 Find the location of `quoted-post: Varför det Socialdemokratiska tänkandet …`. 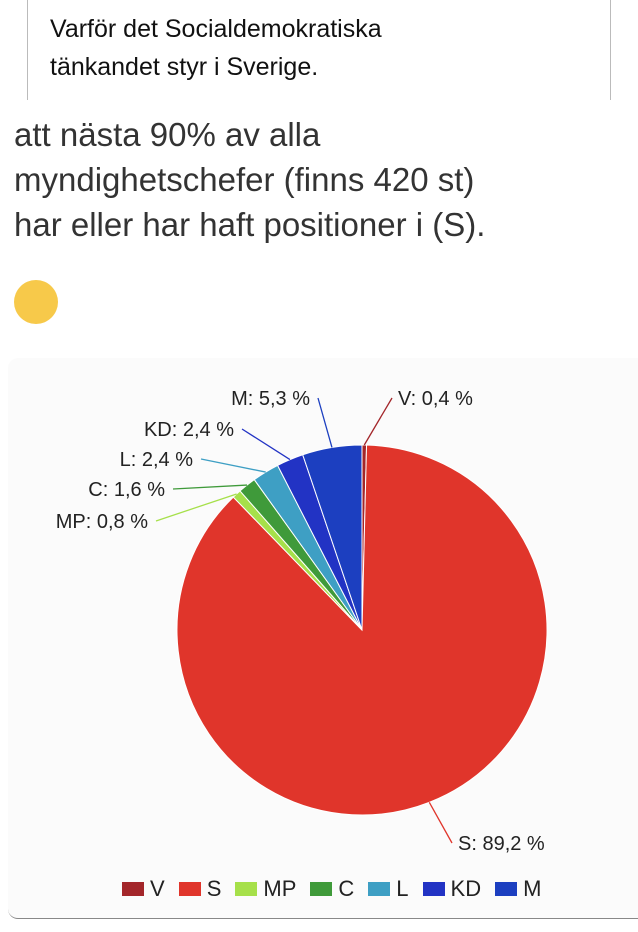

quoted-post: Varför det Socialdemokratiska tänkandet … is located at coordinates (319, 50).